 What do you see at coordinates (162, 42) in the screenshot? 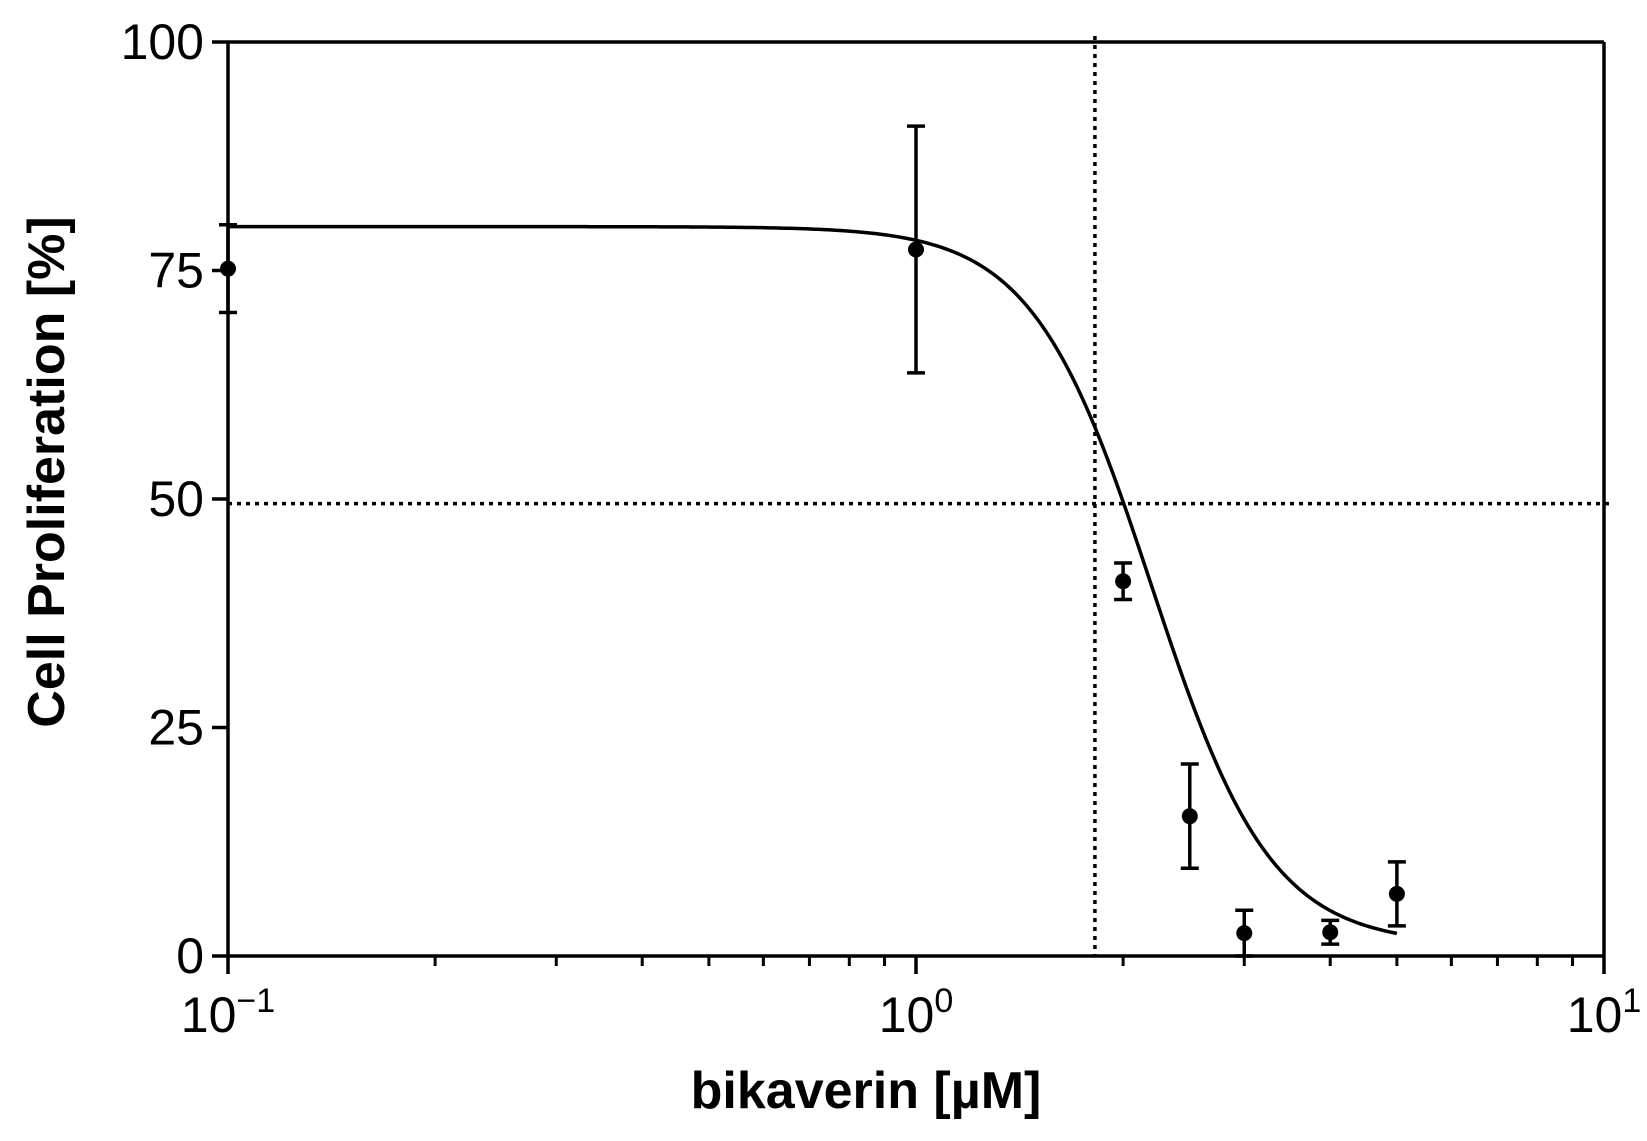
I see `y-tick-label: 100` at bounding box center [162, 42].